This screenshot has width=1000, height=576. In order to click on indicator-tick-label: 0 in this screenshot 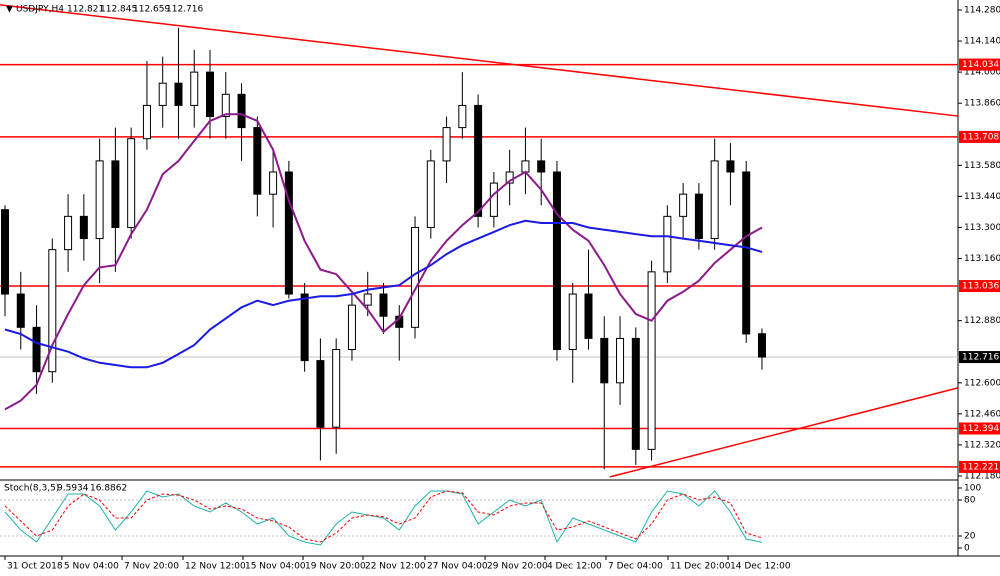, I will do `click(967, 549)`.